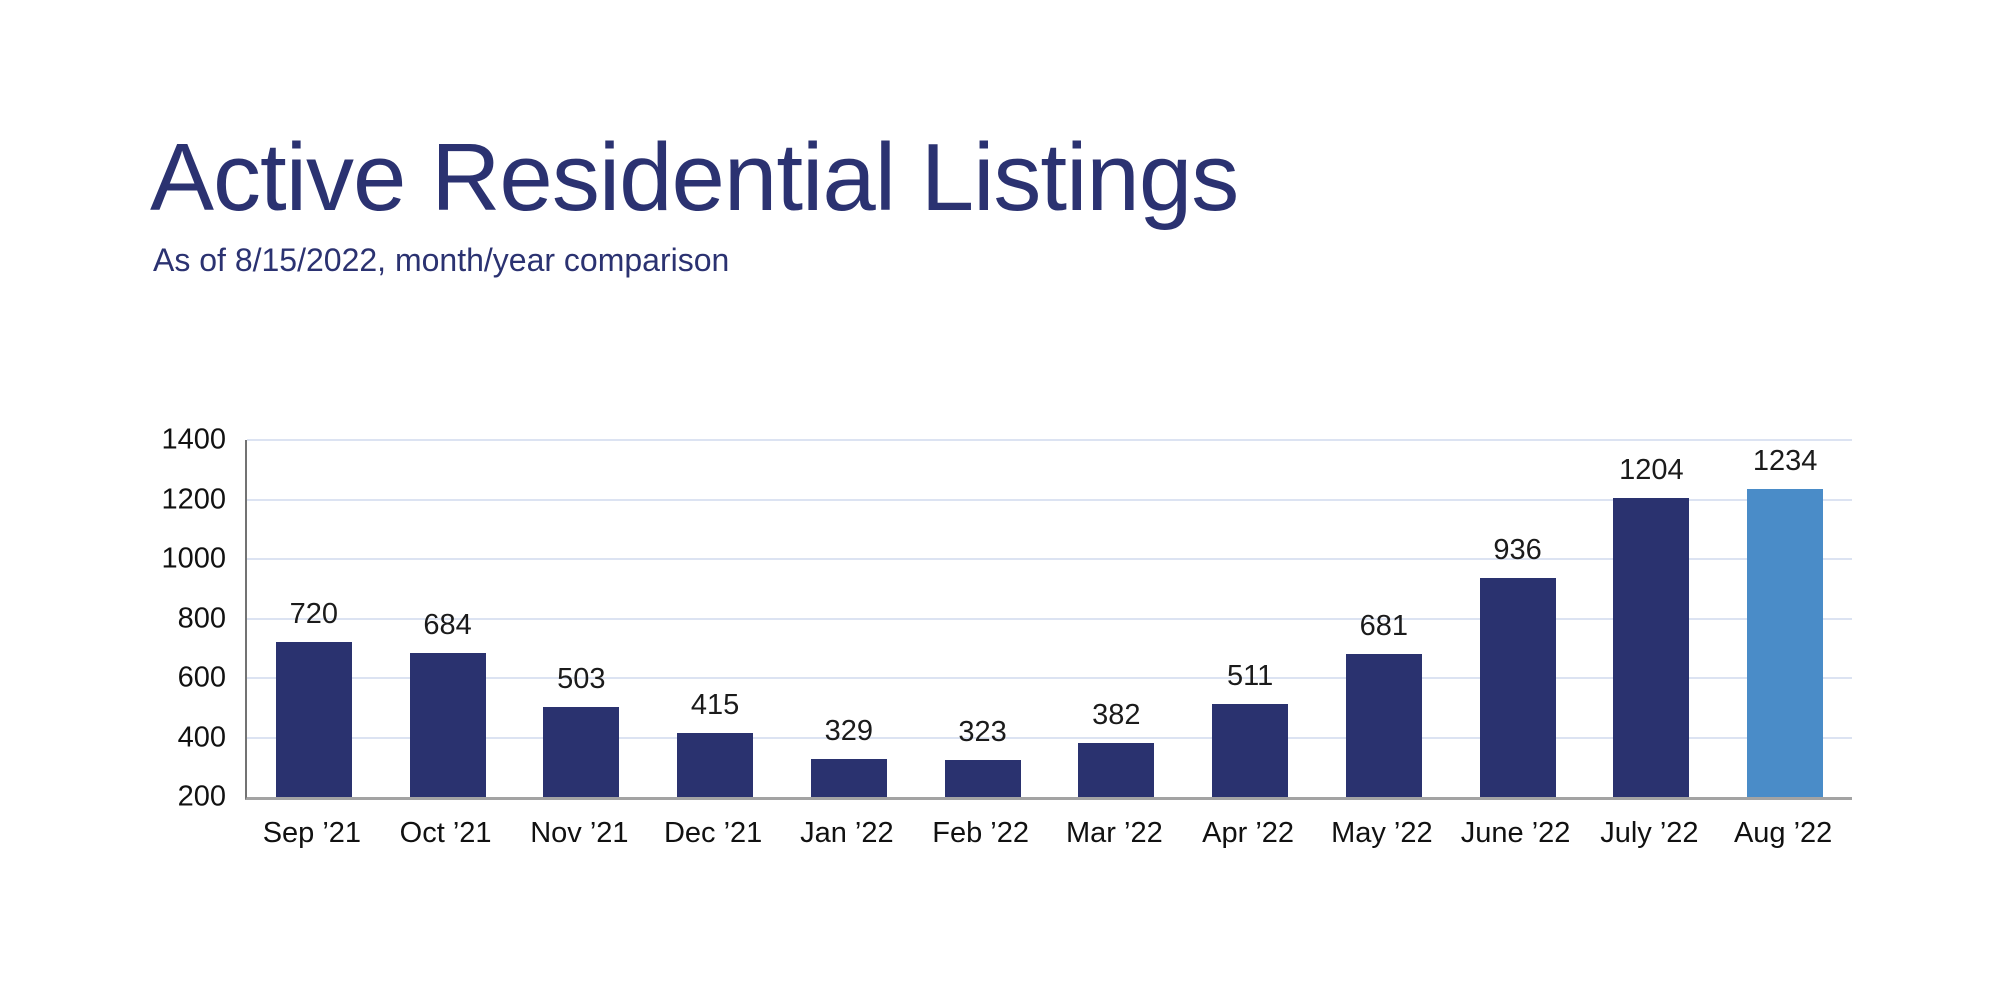 Image resolution: width=2000 pixels, height=1000 pixels. What do you see at coordinates (312, 833) in the screenshot?
I see `x-tick-label: Sep ’21` at bounding box center [312, 833].